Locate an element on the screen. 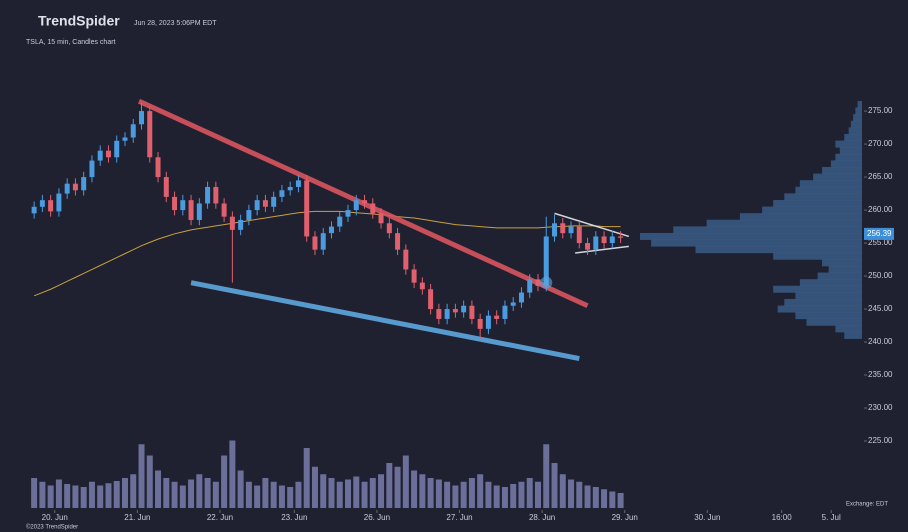 This screenshot has height=532, width=908. copyright: ©2023 TrendSpider is located at coordinates (52, 527).